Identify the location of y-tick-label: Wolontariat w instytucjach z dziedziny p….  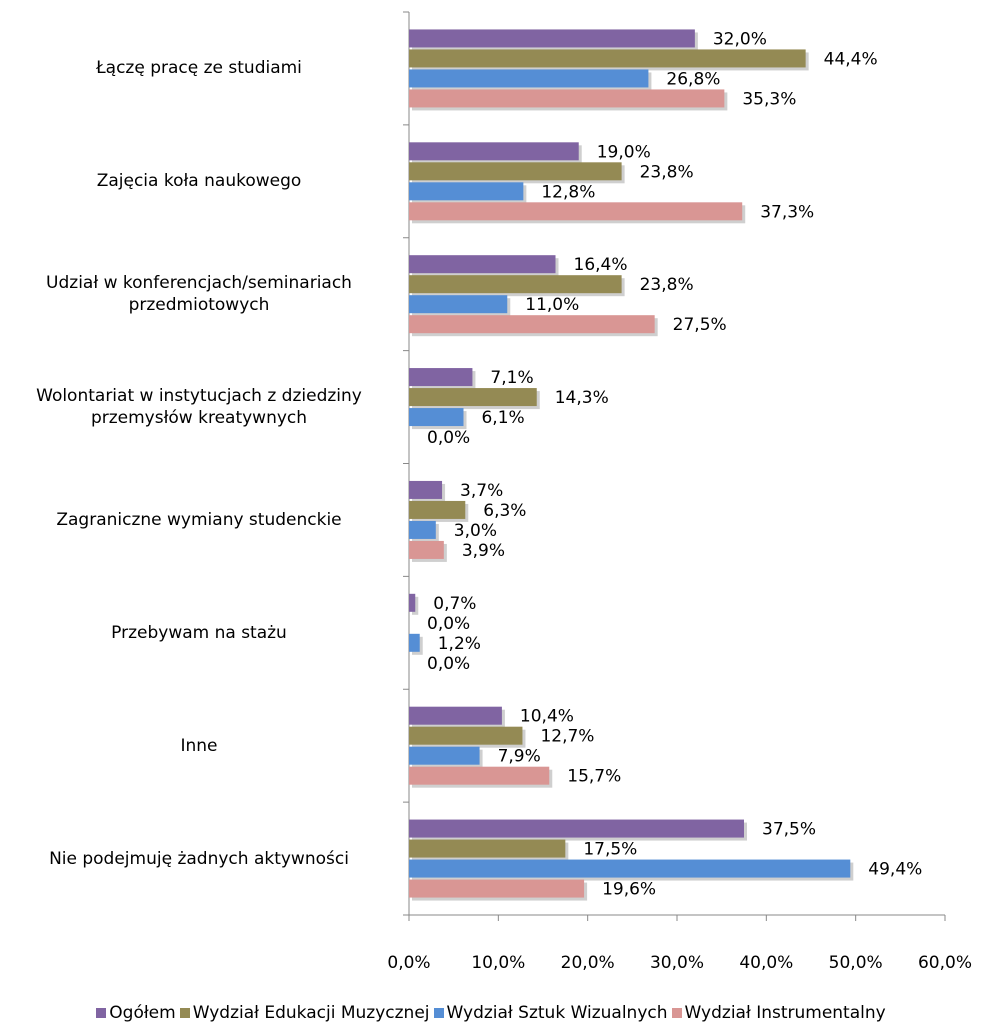
(199, 407).